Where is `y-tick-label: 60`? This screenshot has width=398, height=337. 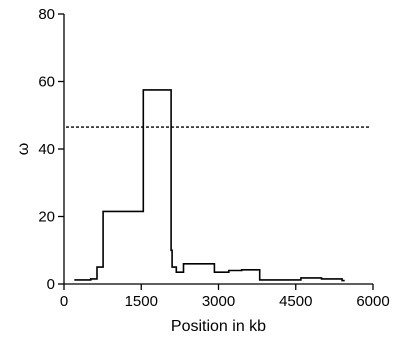
y-tick-label: 60 is located at coordinates (46, 82).